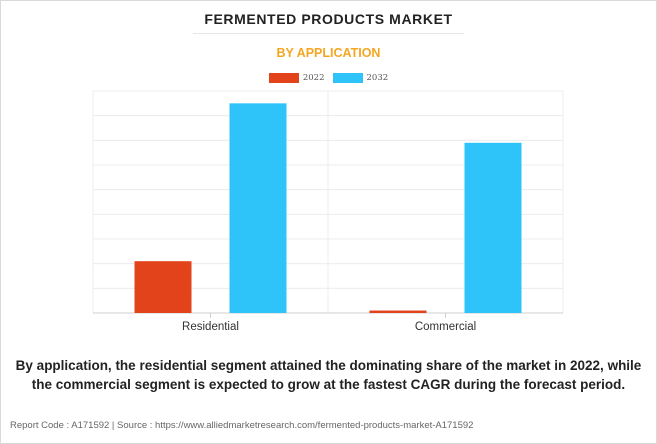 This screenshot has height=444, width=657. What do you see at coordinates (328, 53) in the screenshot?
I see `chart-subtitle: BY APPLICATION` at bounding box center [328, 53].